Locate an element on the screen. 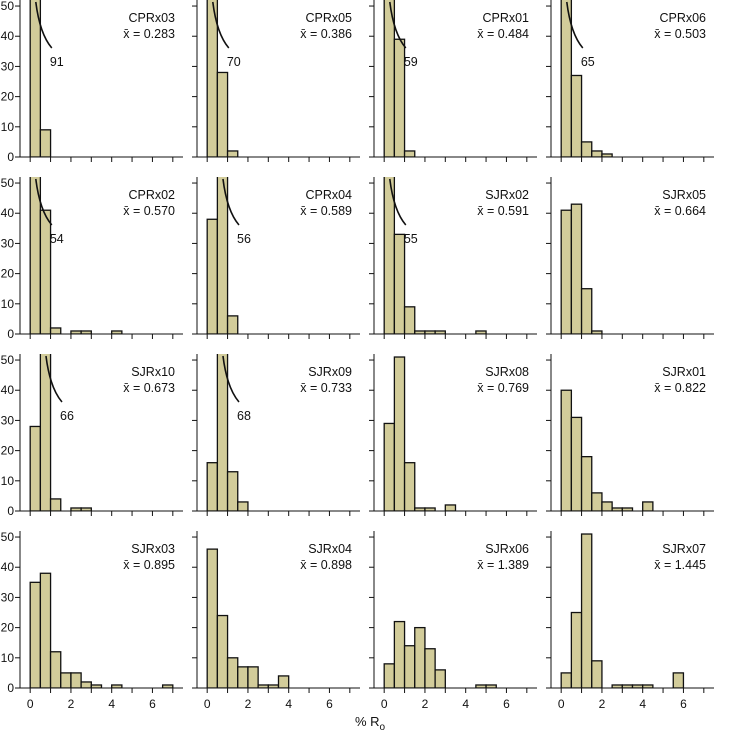 This screenshot has width=735, height=731. off-scale-count-label: 66 is located at coordinates (67, 416).